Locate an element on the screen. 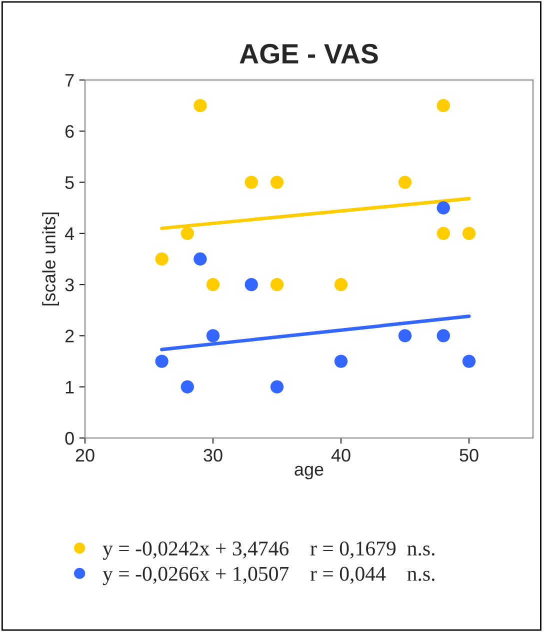  legend-label: y = -0,0242x + 3,4746 r = 0,1679 n.s. is located at coordinates (268, 550).